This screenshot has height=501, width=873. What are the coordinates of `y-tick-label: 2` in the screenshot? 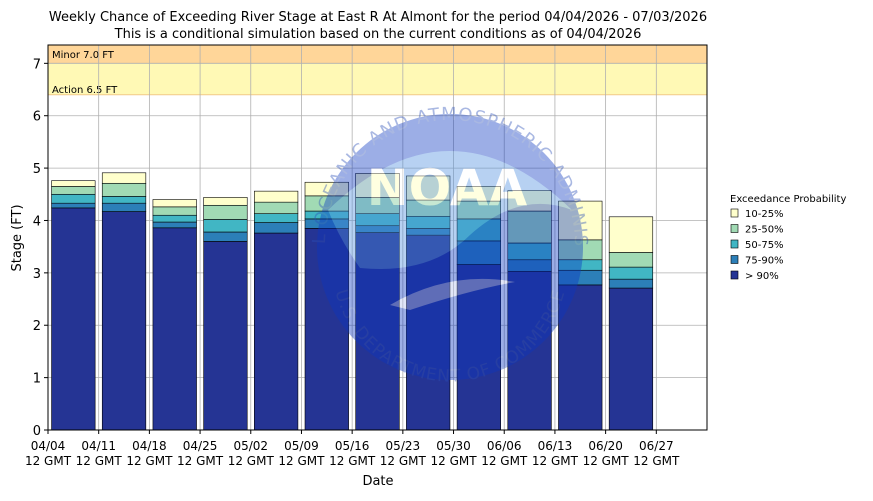 It's located at (37, 326).